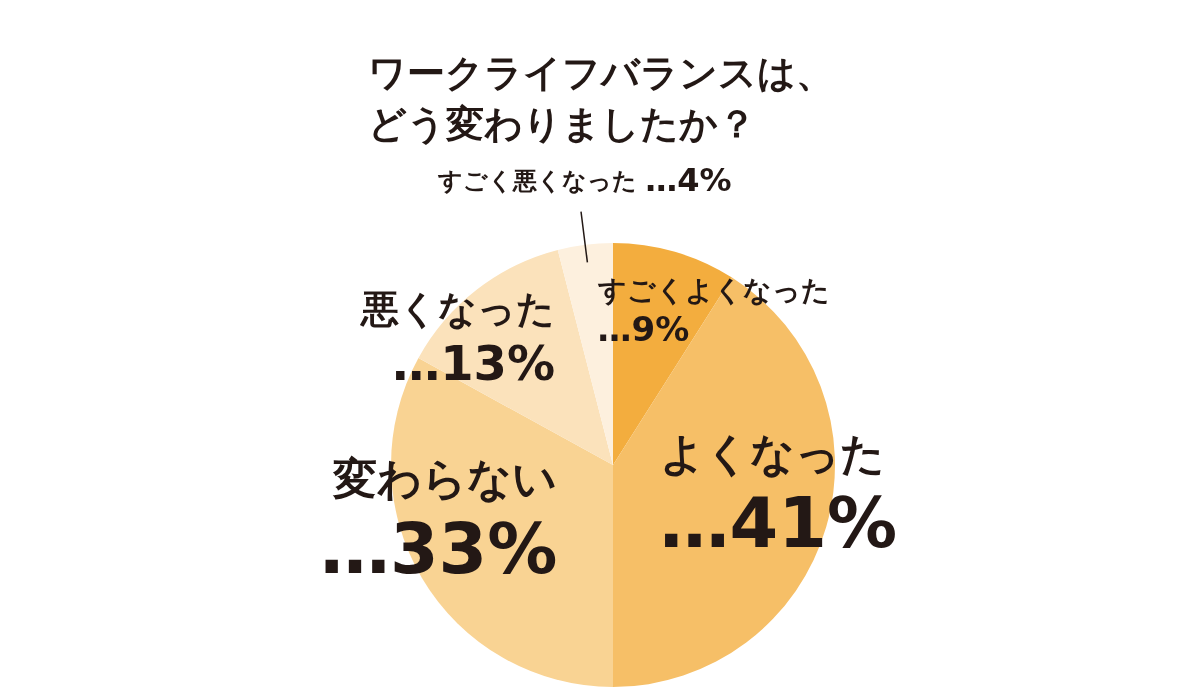 This screenshot has width=1200, height=700. What do you see at coordinates (541, 181) in the screenshot?
I see `slice-label: すごく悪くなった` at bounding box center [541, 181].